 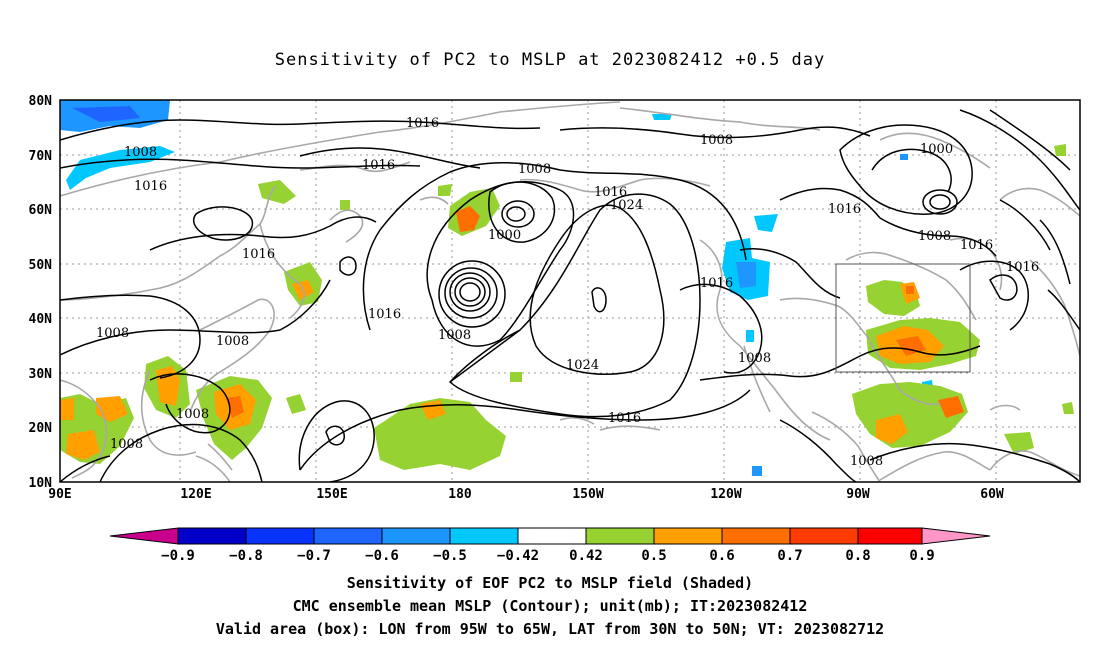 I want to click on valid-area-box, so click(x=903, y=318).